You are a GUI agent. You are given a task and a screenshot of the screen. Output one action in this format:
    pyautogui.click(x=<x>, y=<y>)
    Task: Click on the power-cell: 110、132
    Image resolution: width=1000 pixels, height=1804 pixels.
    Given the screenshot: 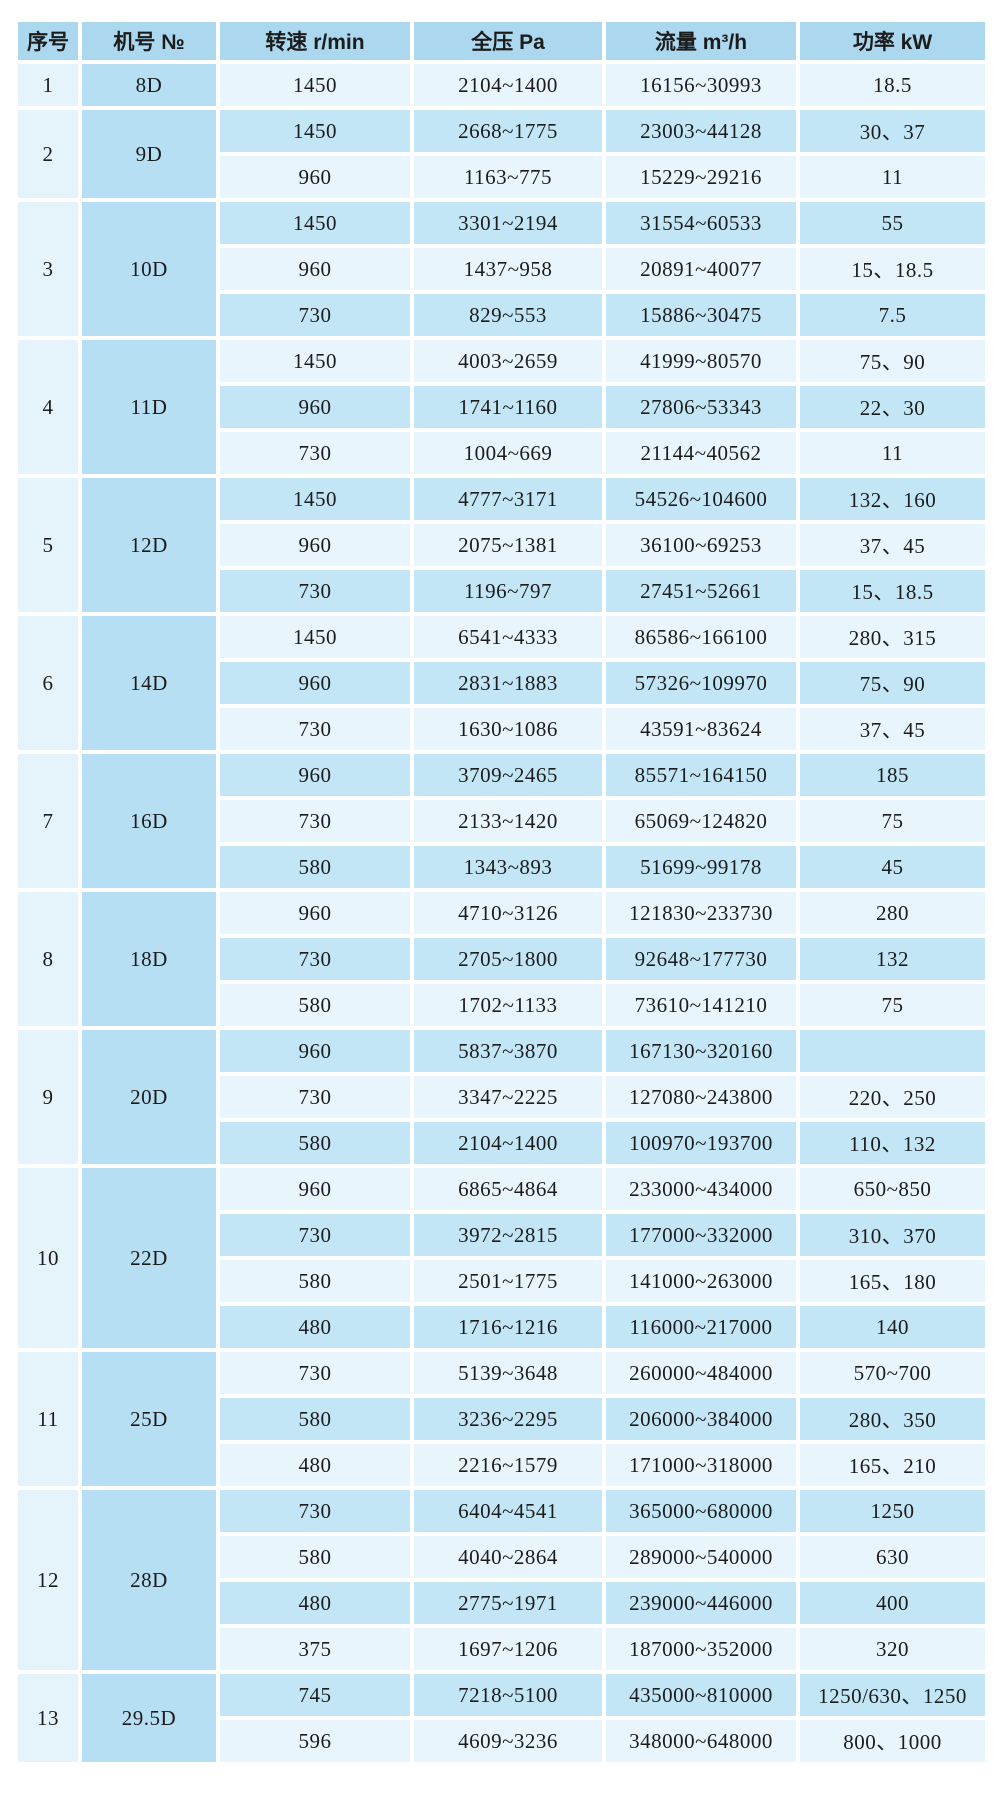 What is the action you would take?
    pyautogui.click(x=892, y=1143)
    